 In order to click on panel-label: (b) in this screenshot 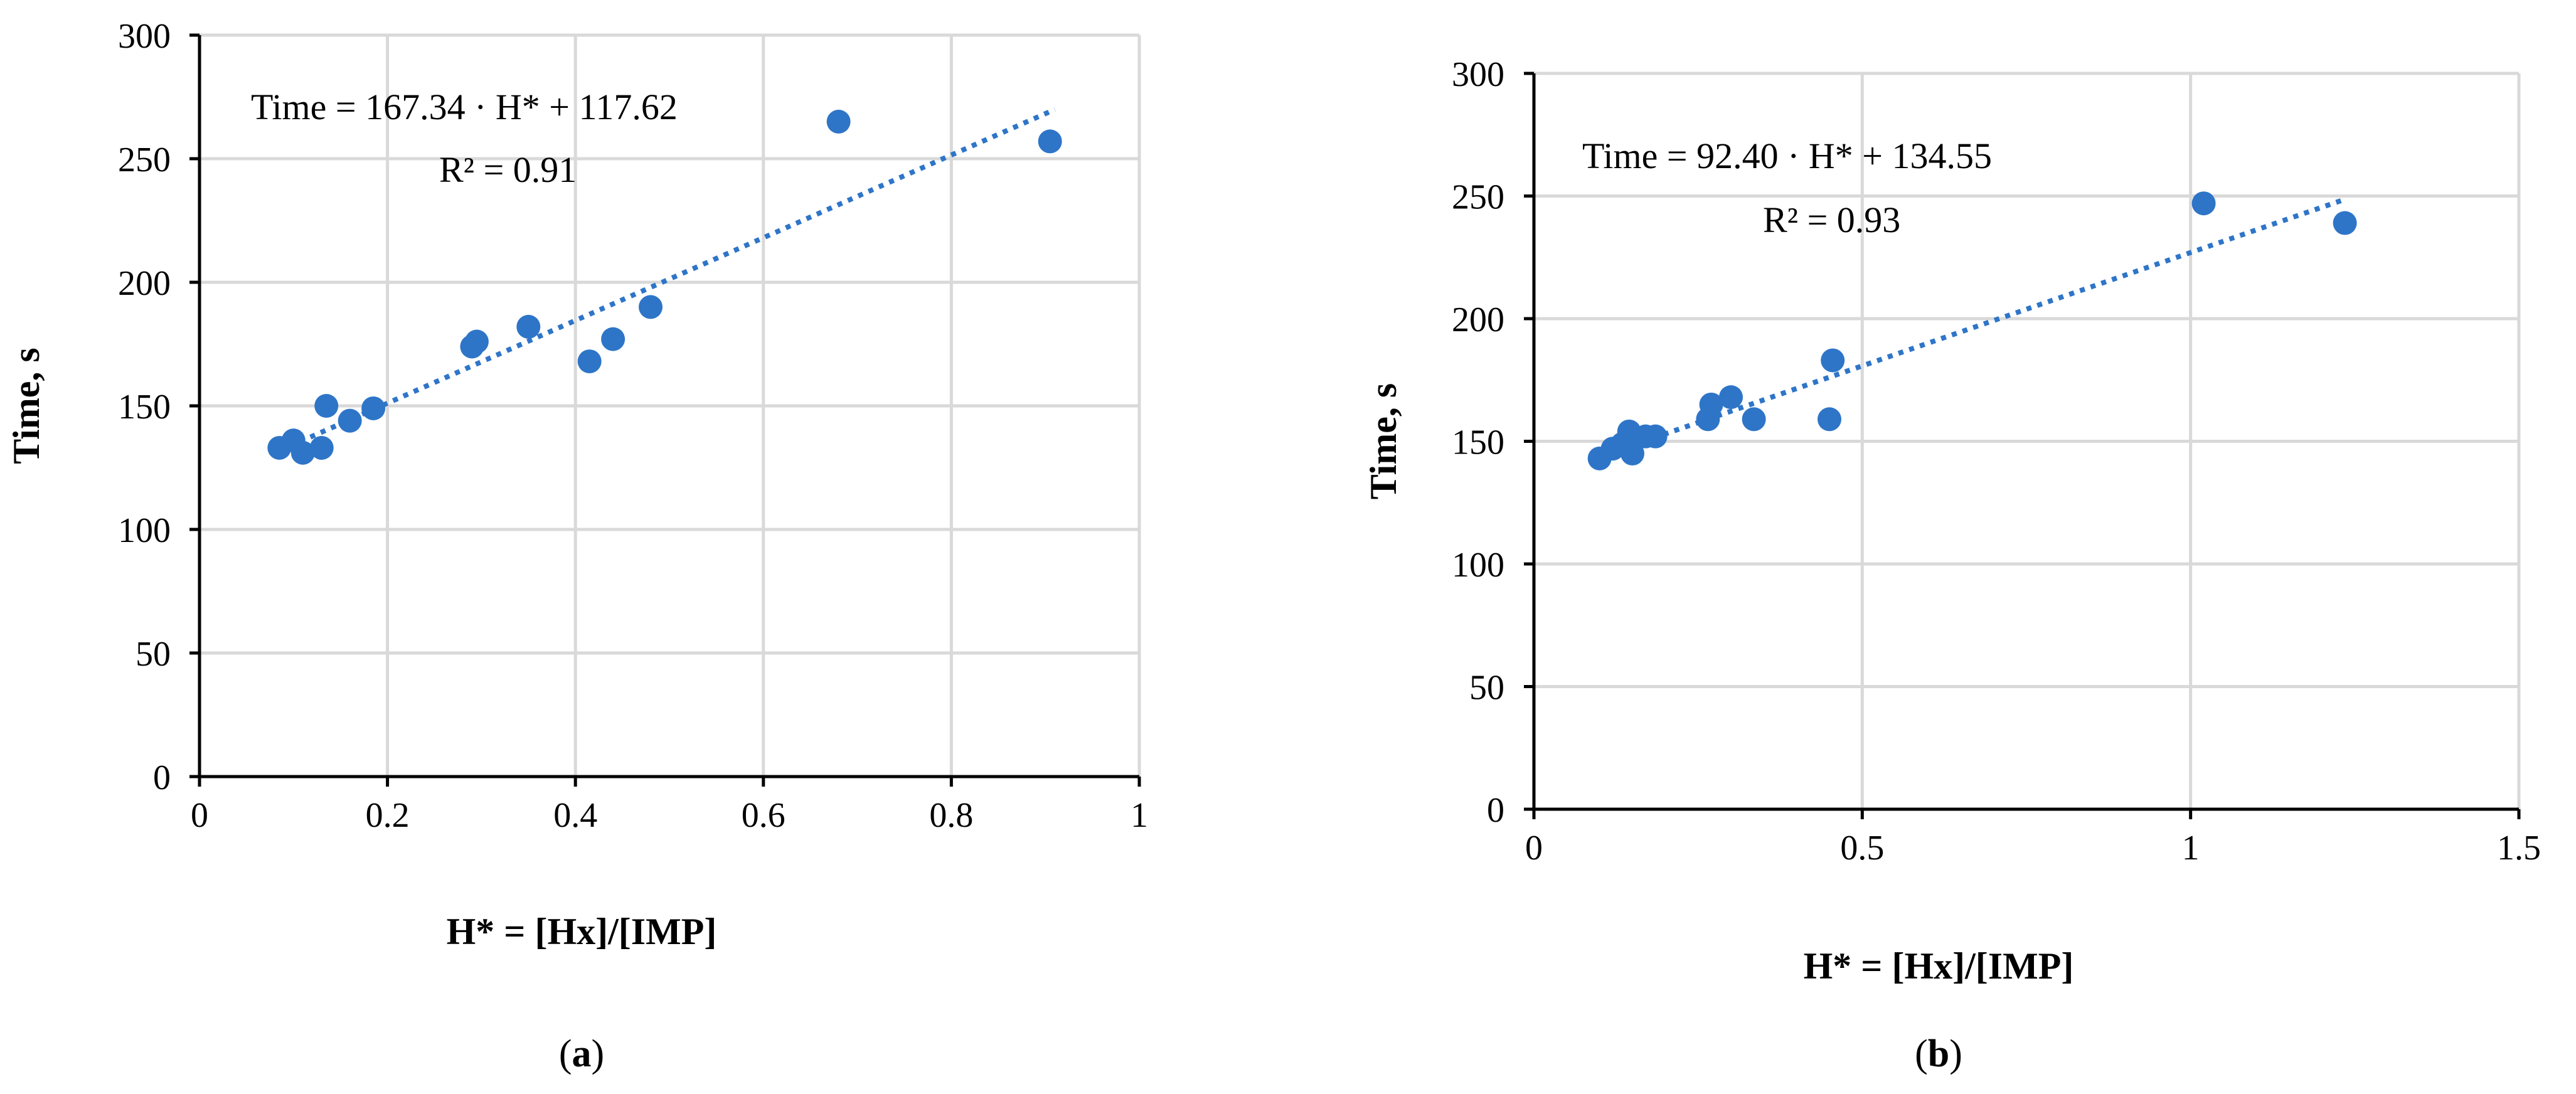, I will do `click(1939, 1054)`.